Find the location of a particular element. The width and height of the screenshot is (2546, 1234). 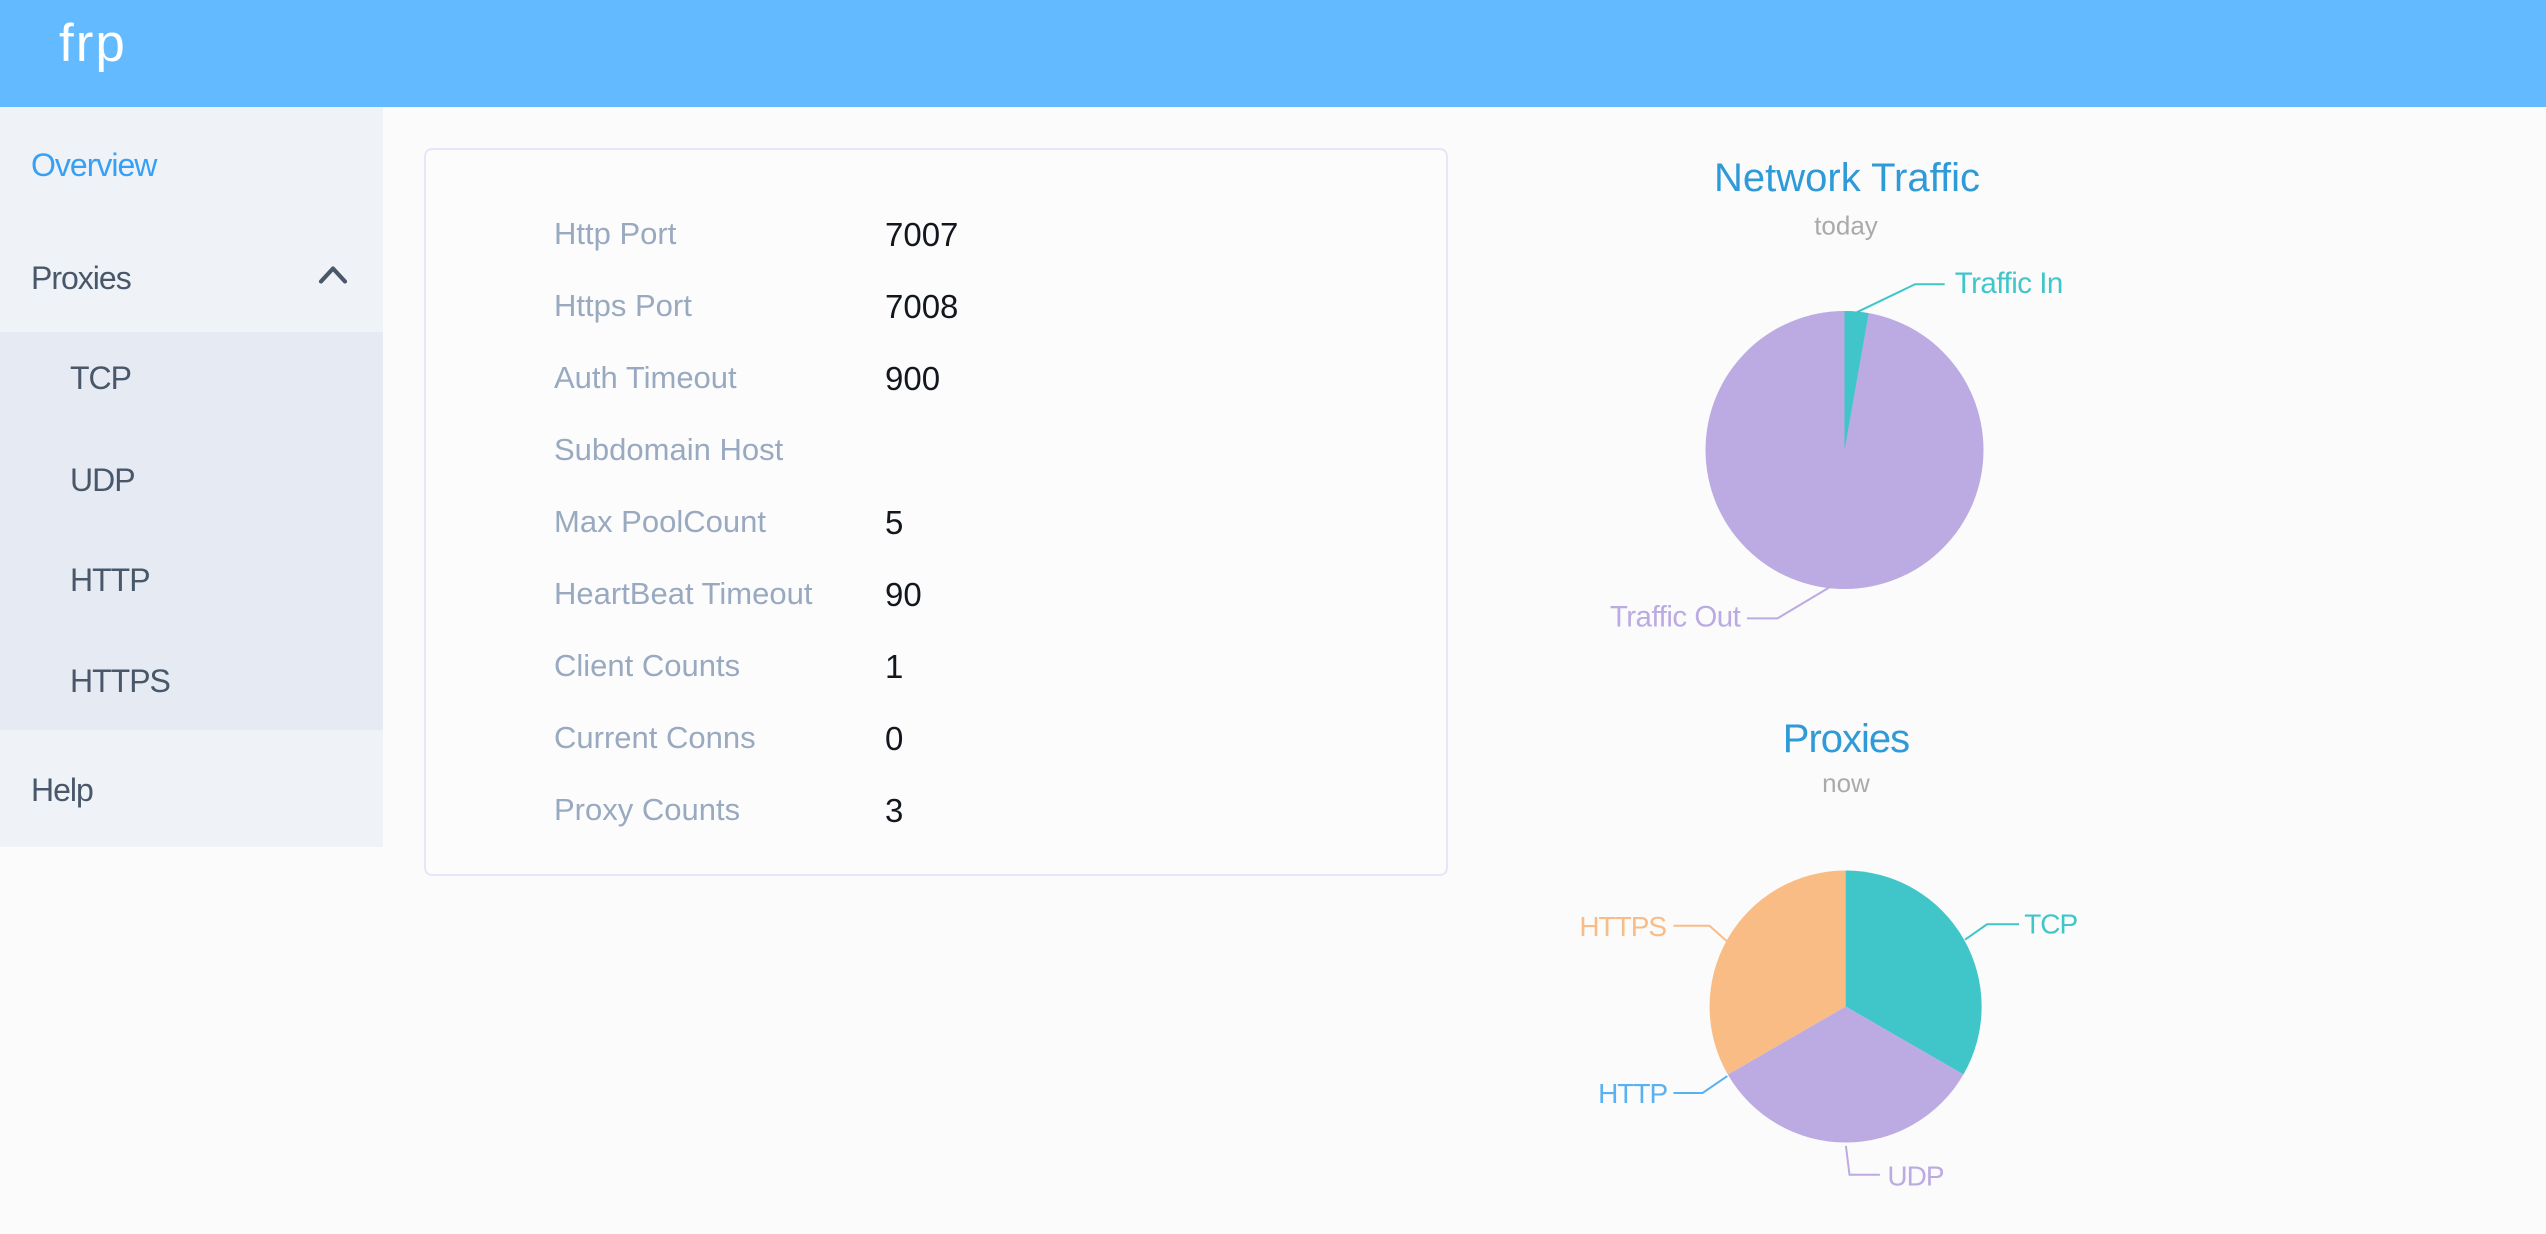

svg-text: HTTP is located at coordinates (1632, 1093).